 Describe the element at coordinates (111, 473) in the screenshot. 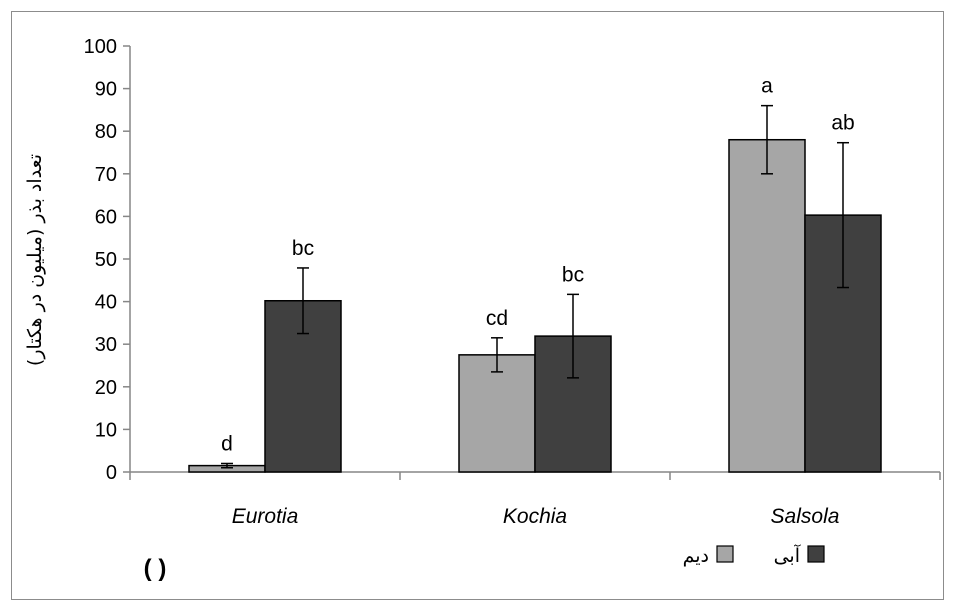

I see `y-tick-label: 0` at that location.